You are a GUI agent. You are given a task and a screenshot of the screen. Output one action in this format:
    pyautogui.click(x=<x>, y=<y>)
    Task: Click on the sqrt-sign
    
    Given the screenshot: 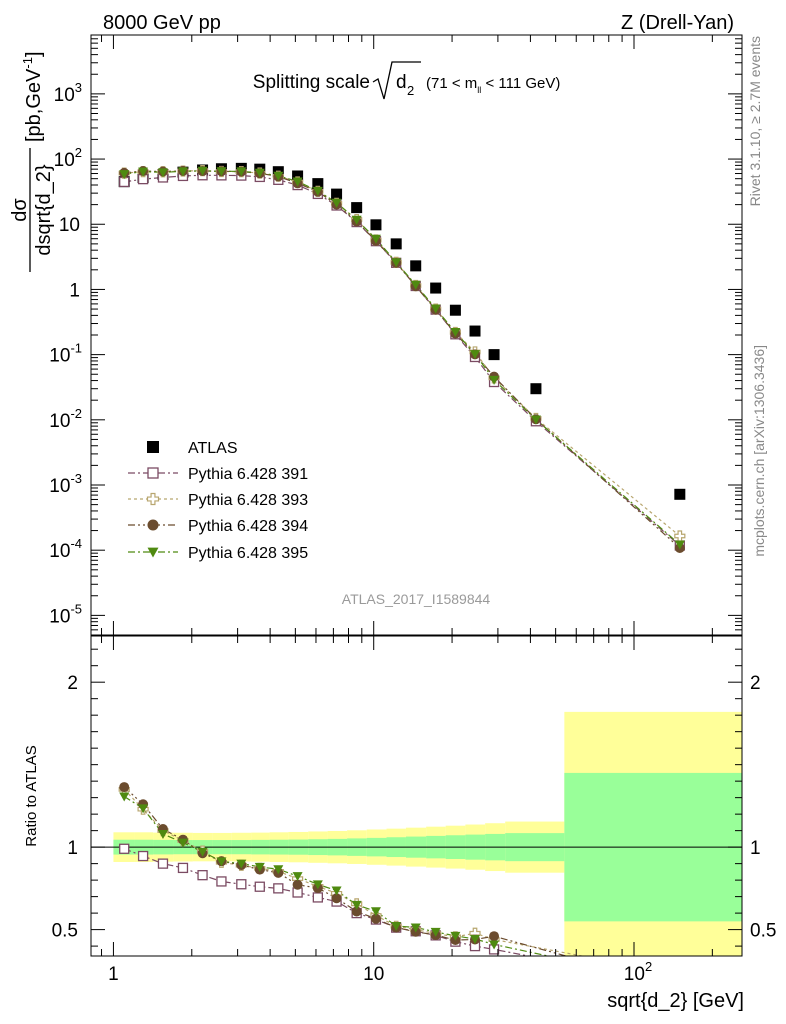 What is the action you would take?
    pyautogui.click(x=396, y=80)
    